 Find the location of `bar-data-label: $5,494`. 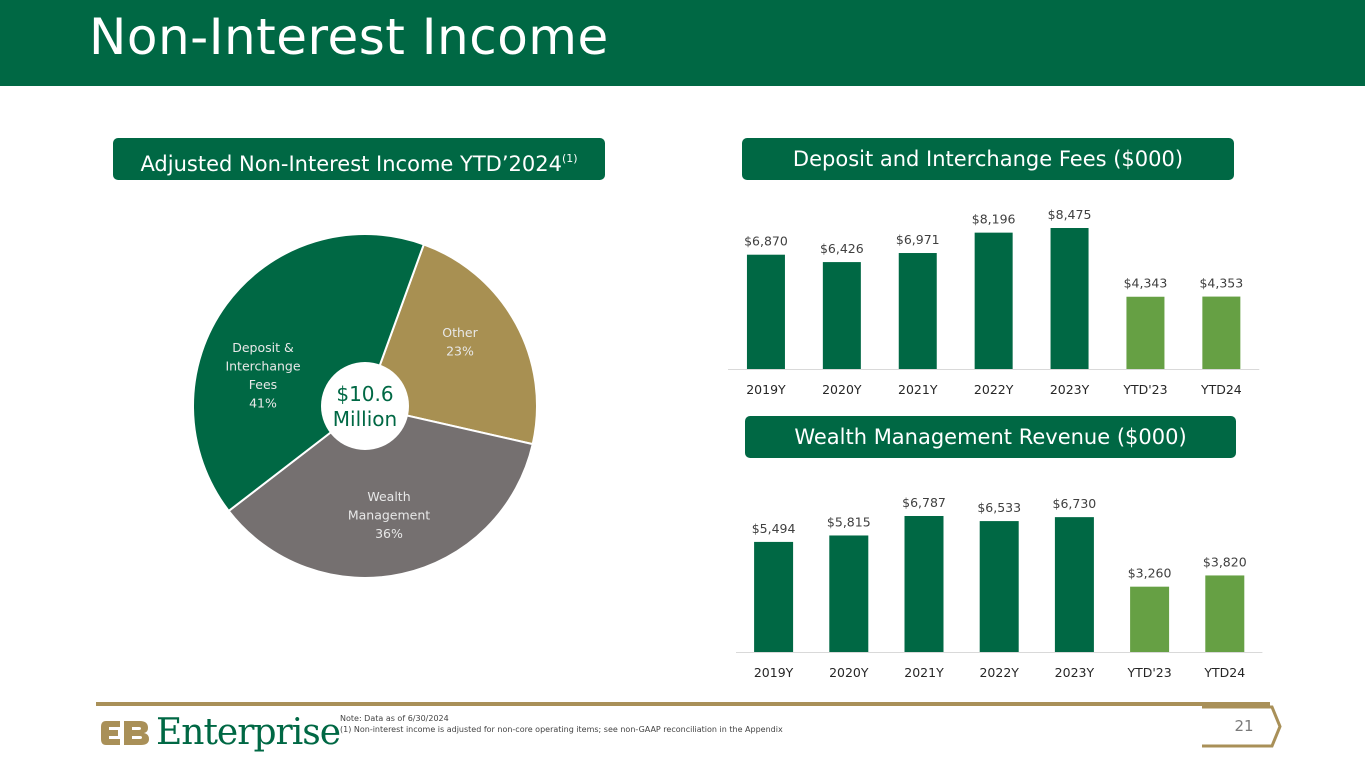

bar-data-label: $5,494 is located at coordinates (774, 528).